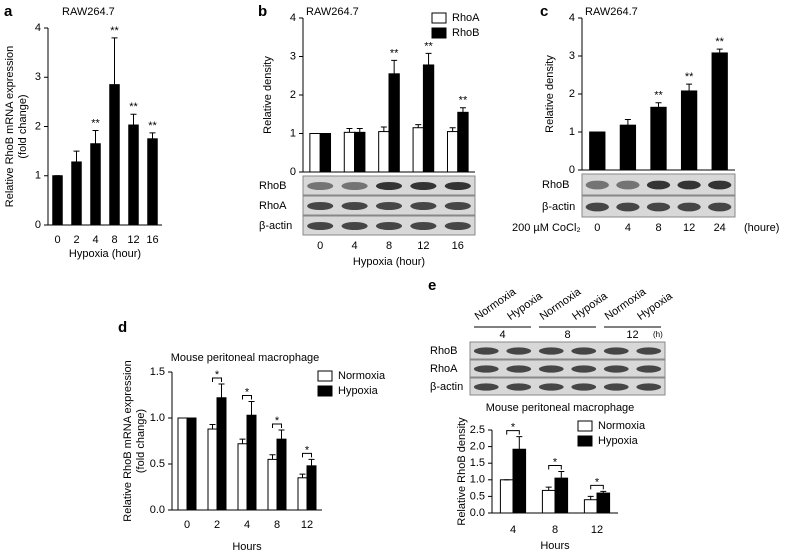 The image size is (790, 554). I want to click on legend-label: RhoB, so click(466, 33).